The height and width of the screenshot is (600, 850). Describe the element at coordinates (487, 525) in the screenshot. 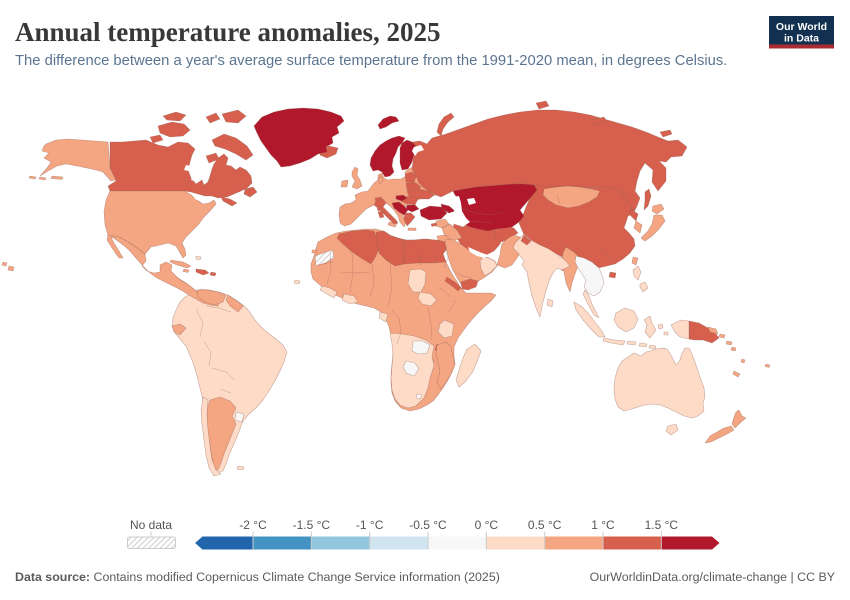

I see `svg-text: 0 °C` at that location.